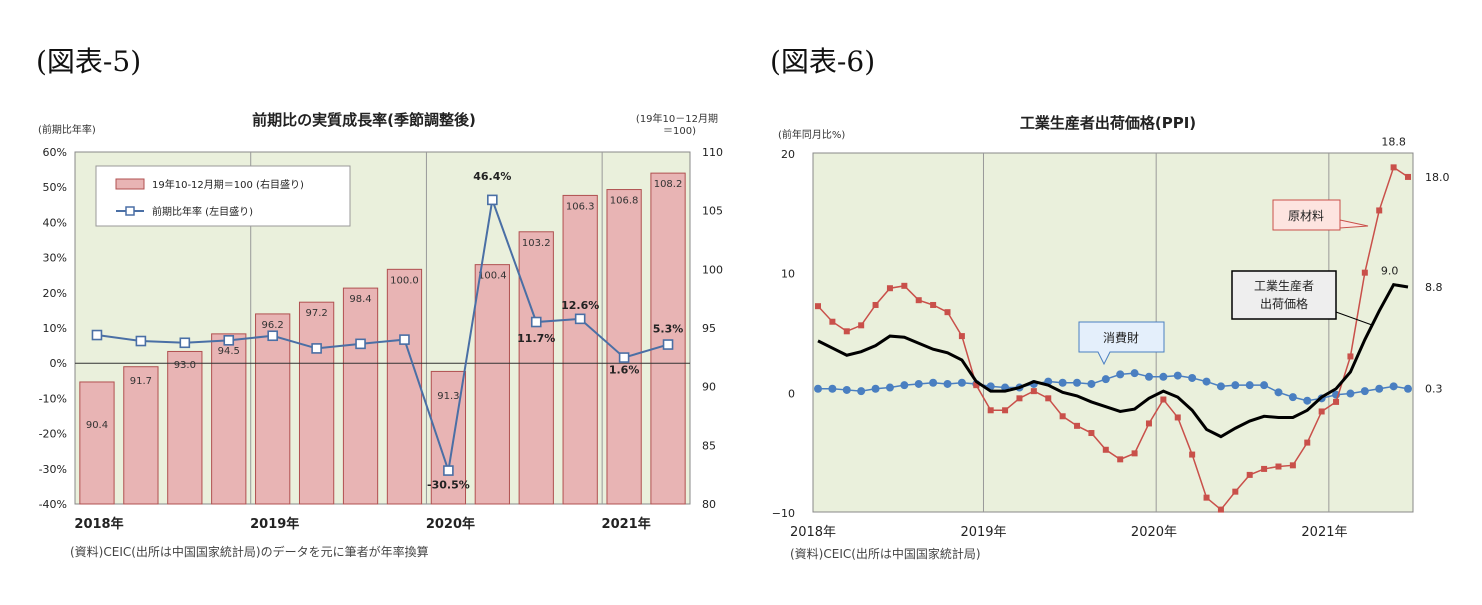 The width and height of the screenshot is (1482, 605). Describe the element at coordinates (1154, 532) in the screenshot. I see `fig6-year-label: 2020年` at that location.